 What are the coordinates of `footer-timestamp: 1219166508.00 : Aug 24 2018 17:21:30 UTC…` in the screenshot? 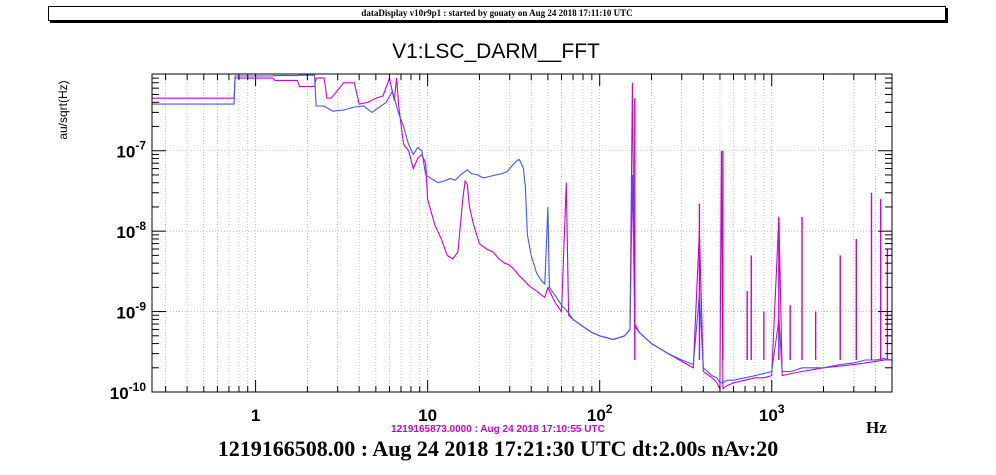 It's located at (498, 448).